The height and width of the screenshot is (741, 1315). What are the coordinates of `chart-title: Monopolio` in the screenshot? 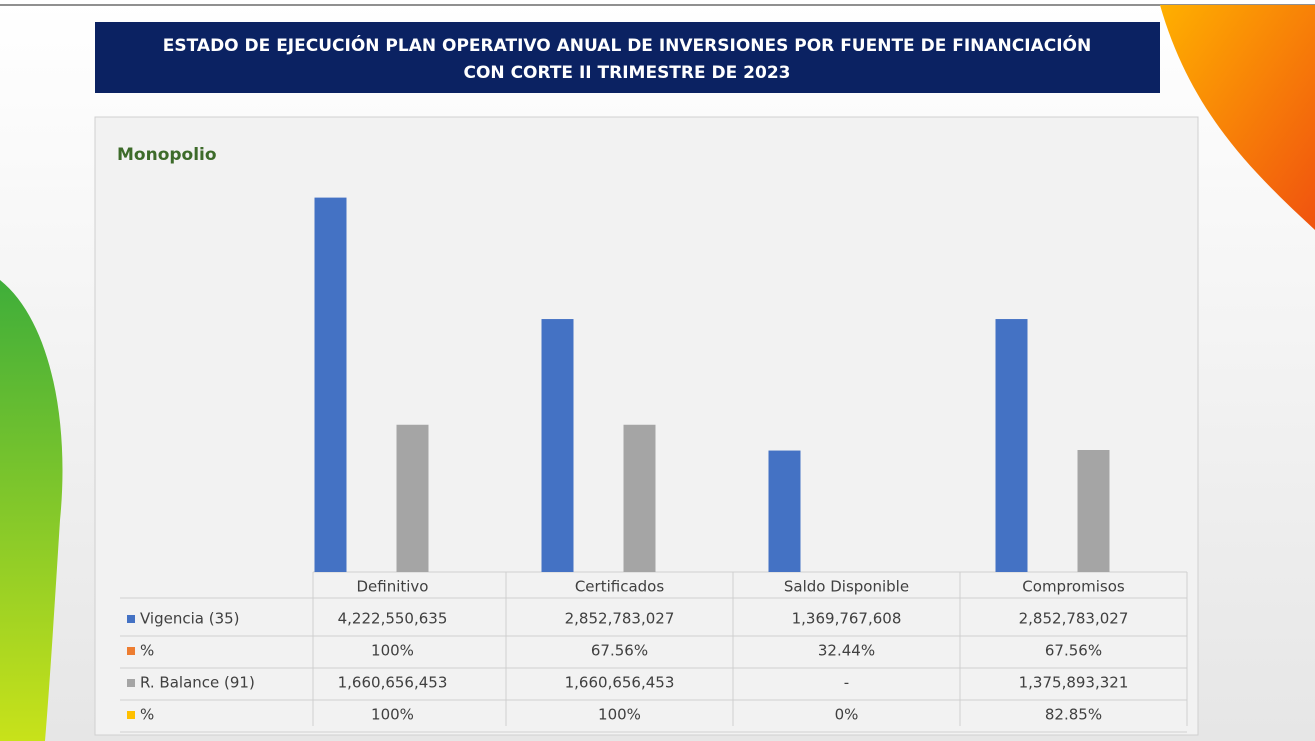 It's located at (167, 155).